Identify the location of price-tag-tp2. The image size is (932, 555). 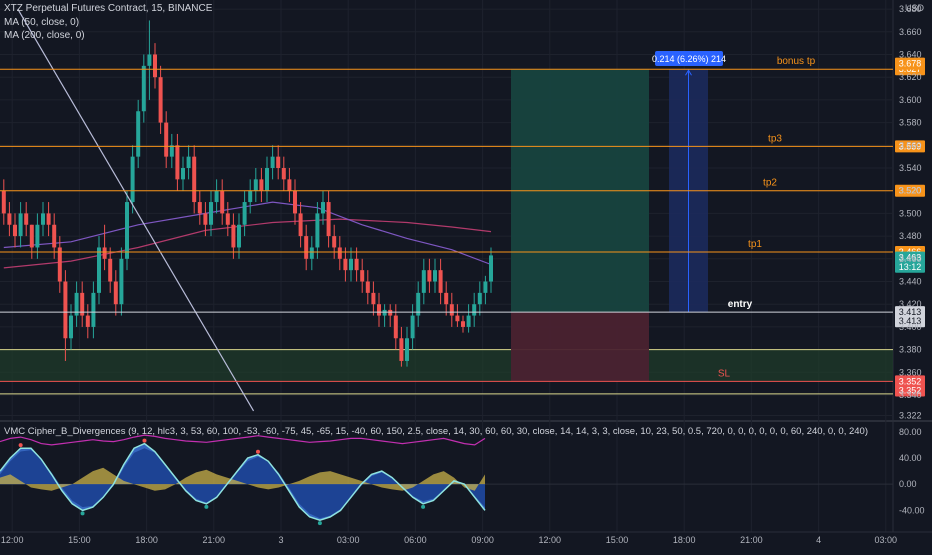
(910, 190).